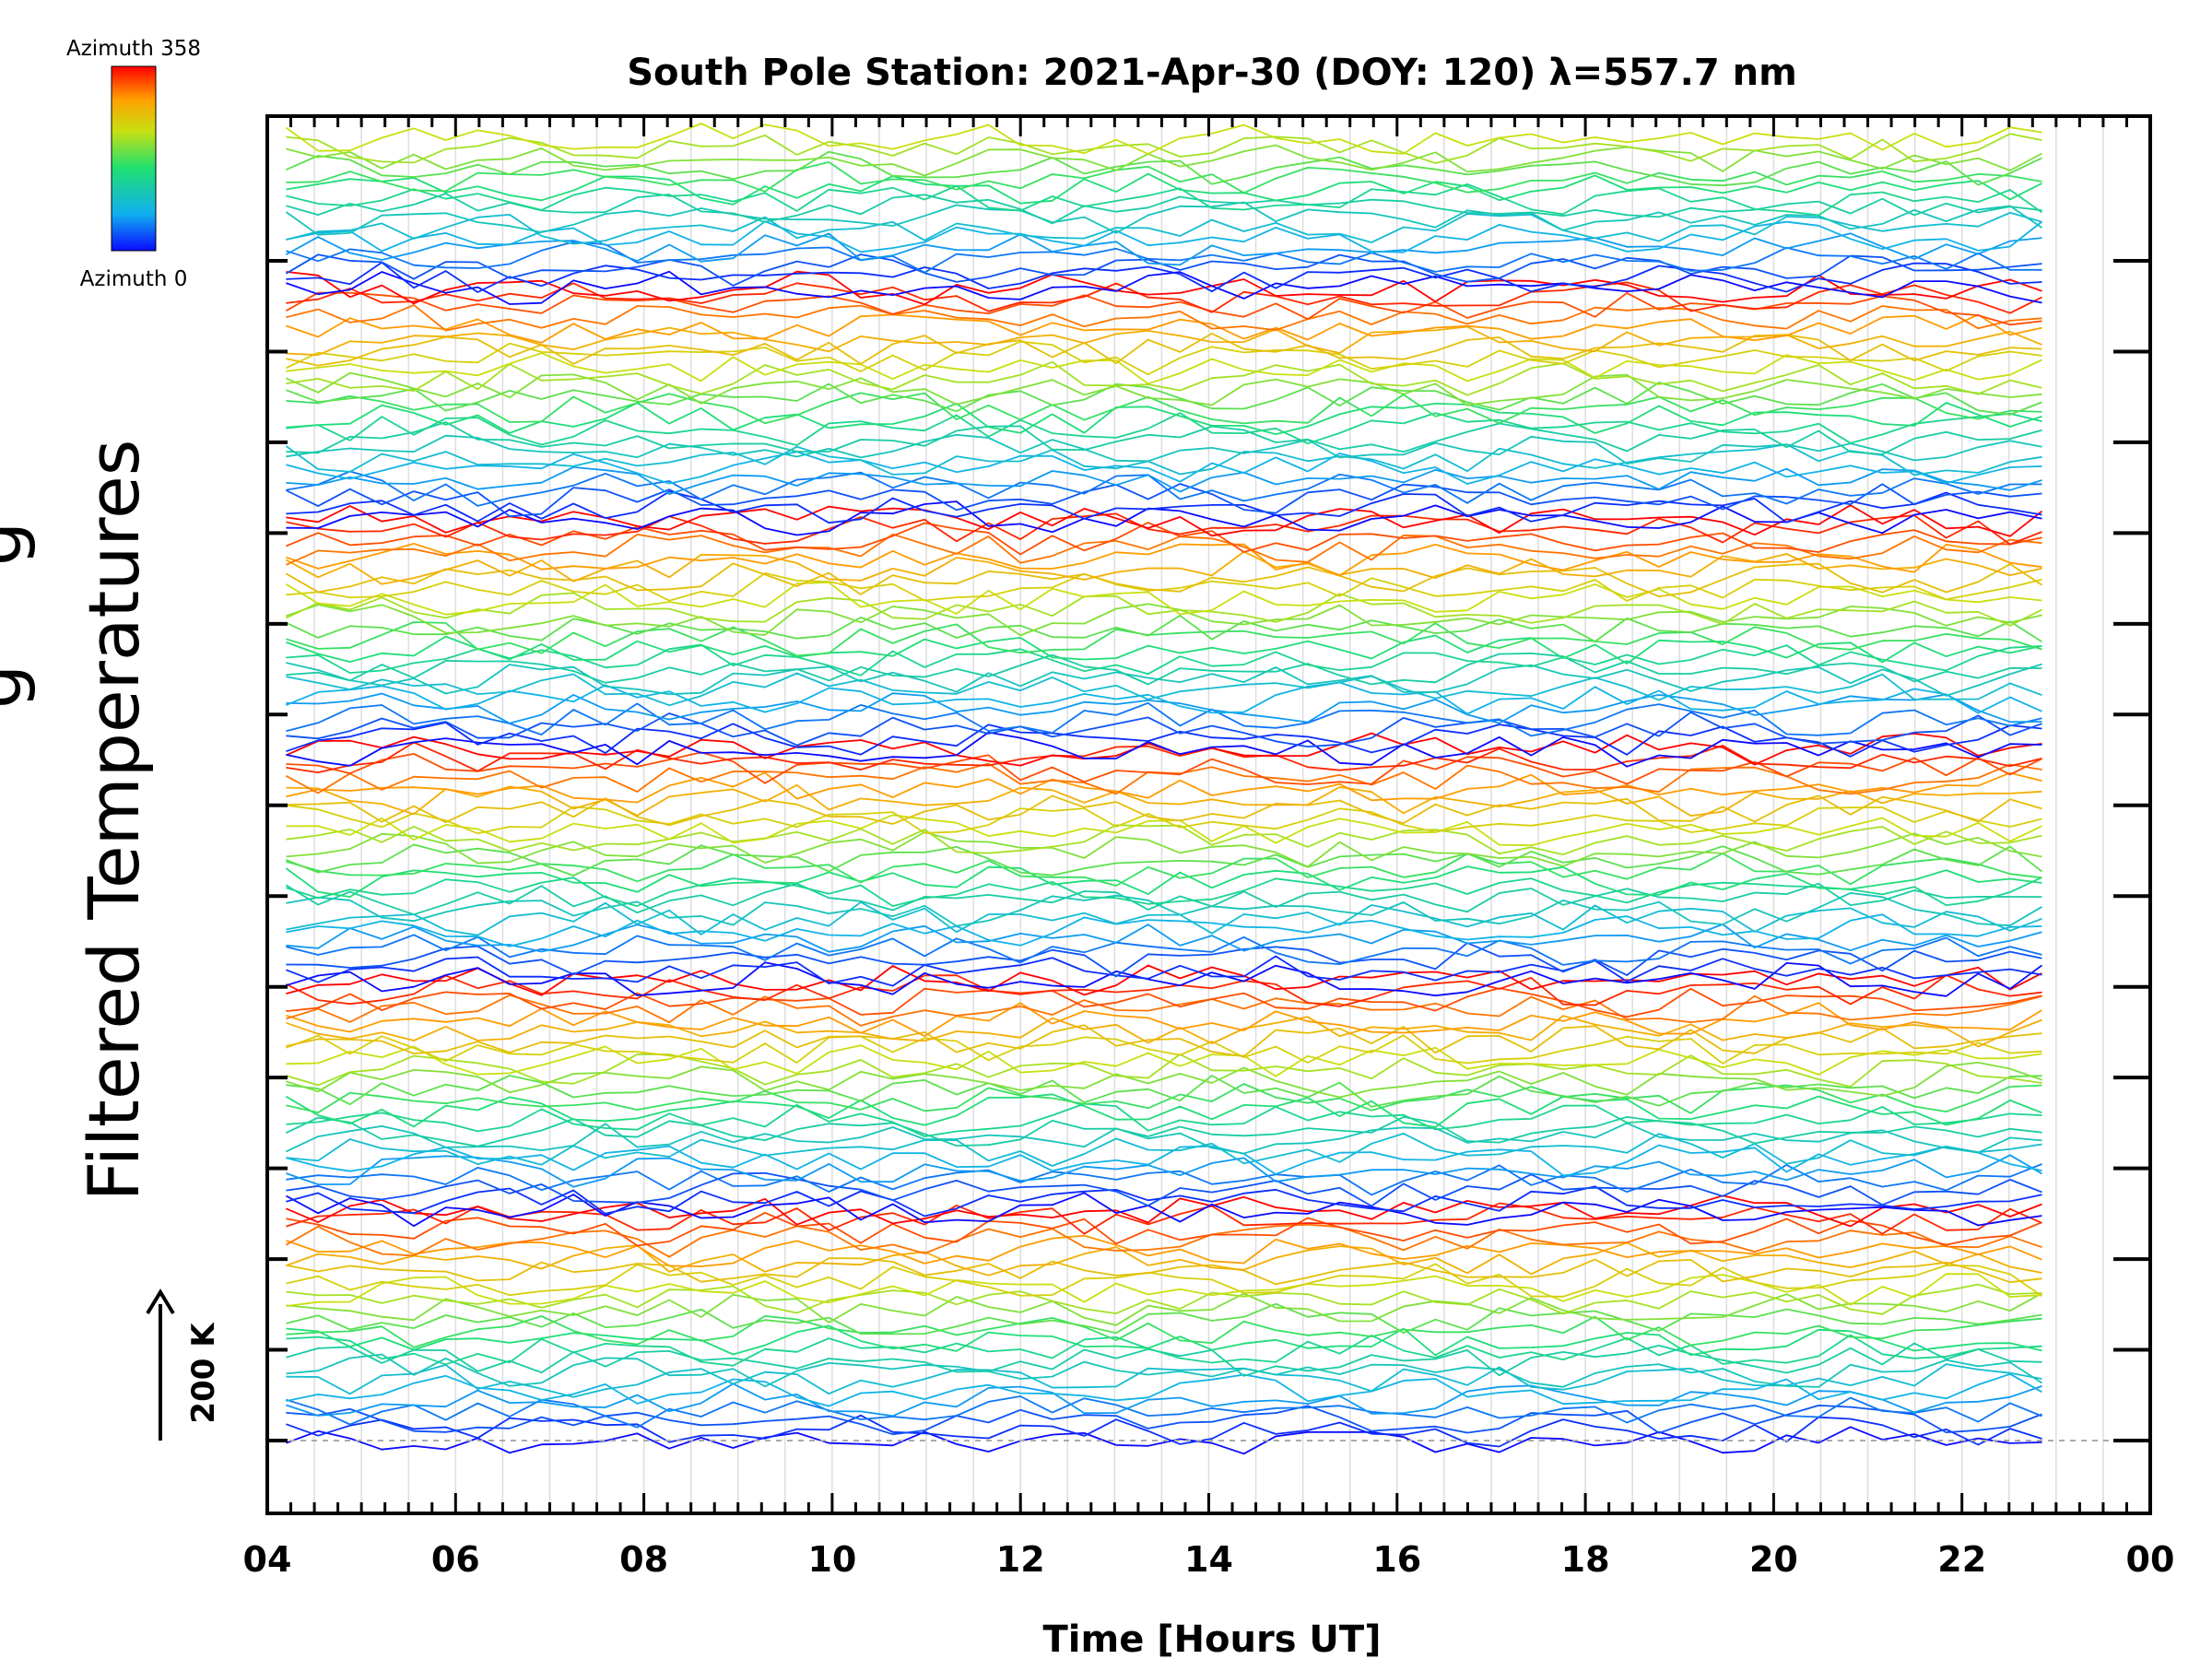 The image size is (2212, 1659). What do you see at coordinates (1208, 1559) in the screenshot?
I see `x-tick-label: 14` at bounding box center [1208, 1559].